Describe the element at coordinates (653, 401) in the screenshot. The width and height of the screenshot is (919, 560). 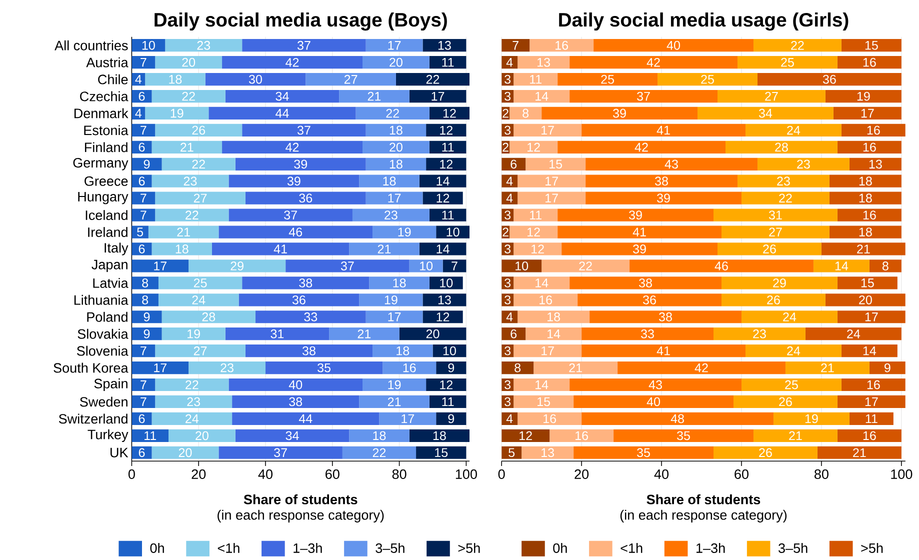
I see `data-label: 40` at that location.